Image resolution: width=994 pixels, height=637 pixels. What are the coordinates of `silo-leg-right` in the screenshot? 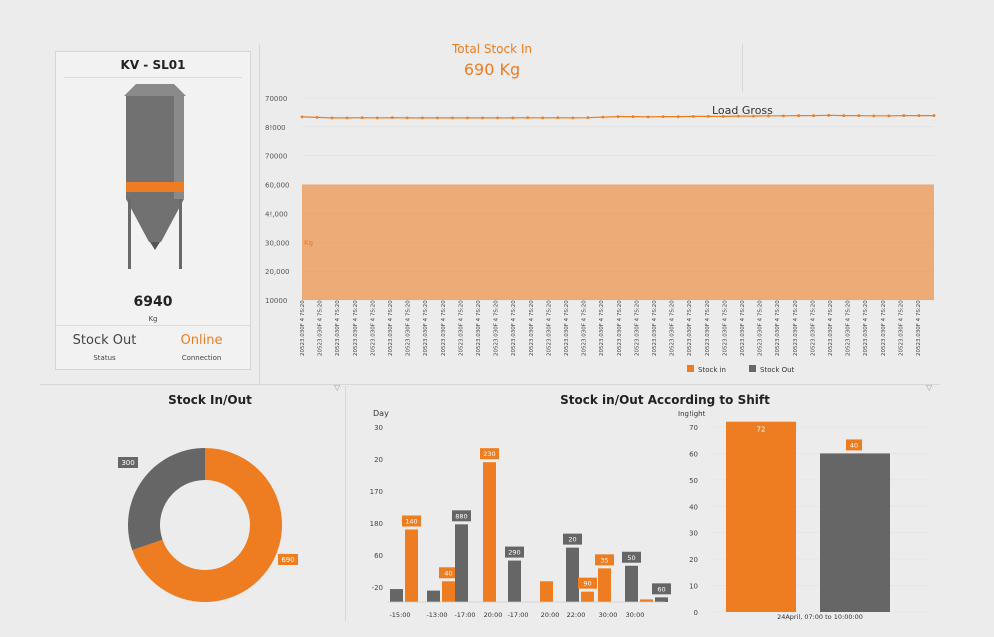 It's located at (180, 234).